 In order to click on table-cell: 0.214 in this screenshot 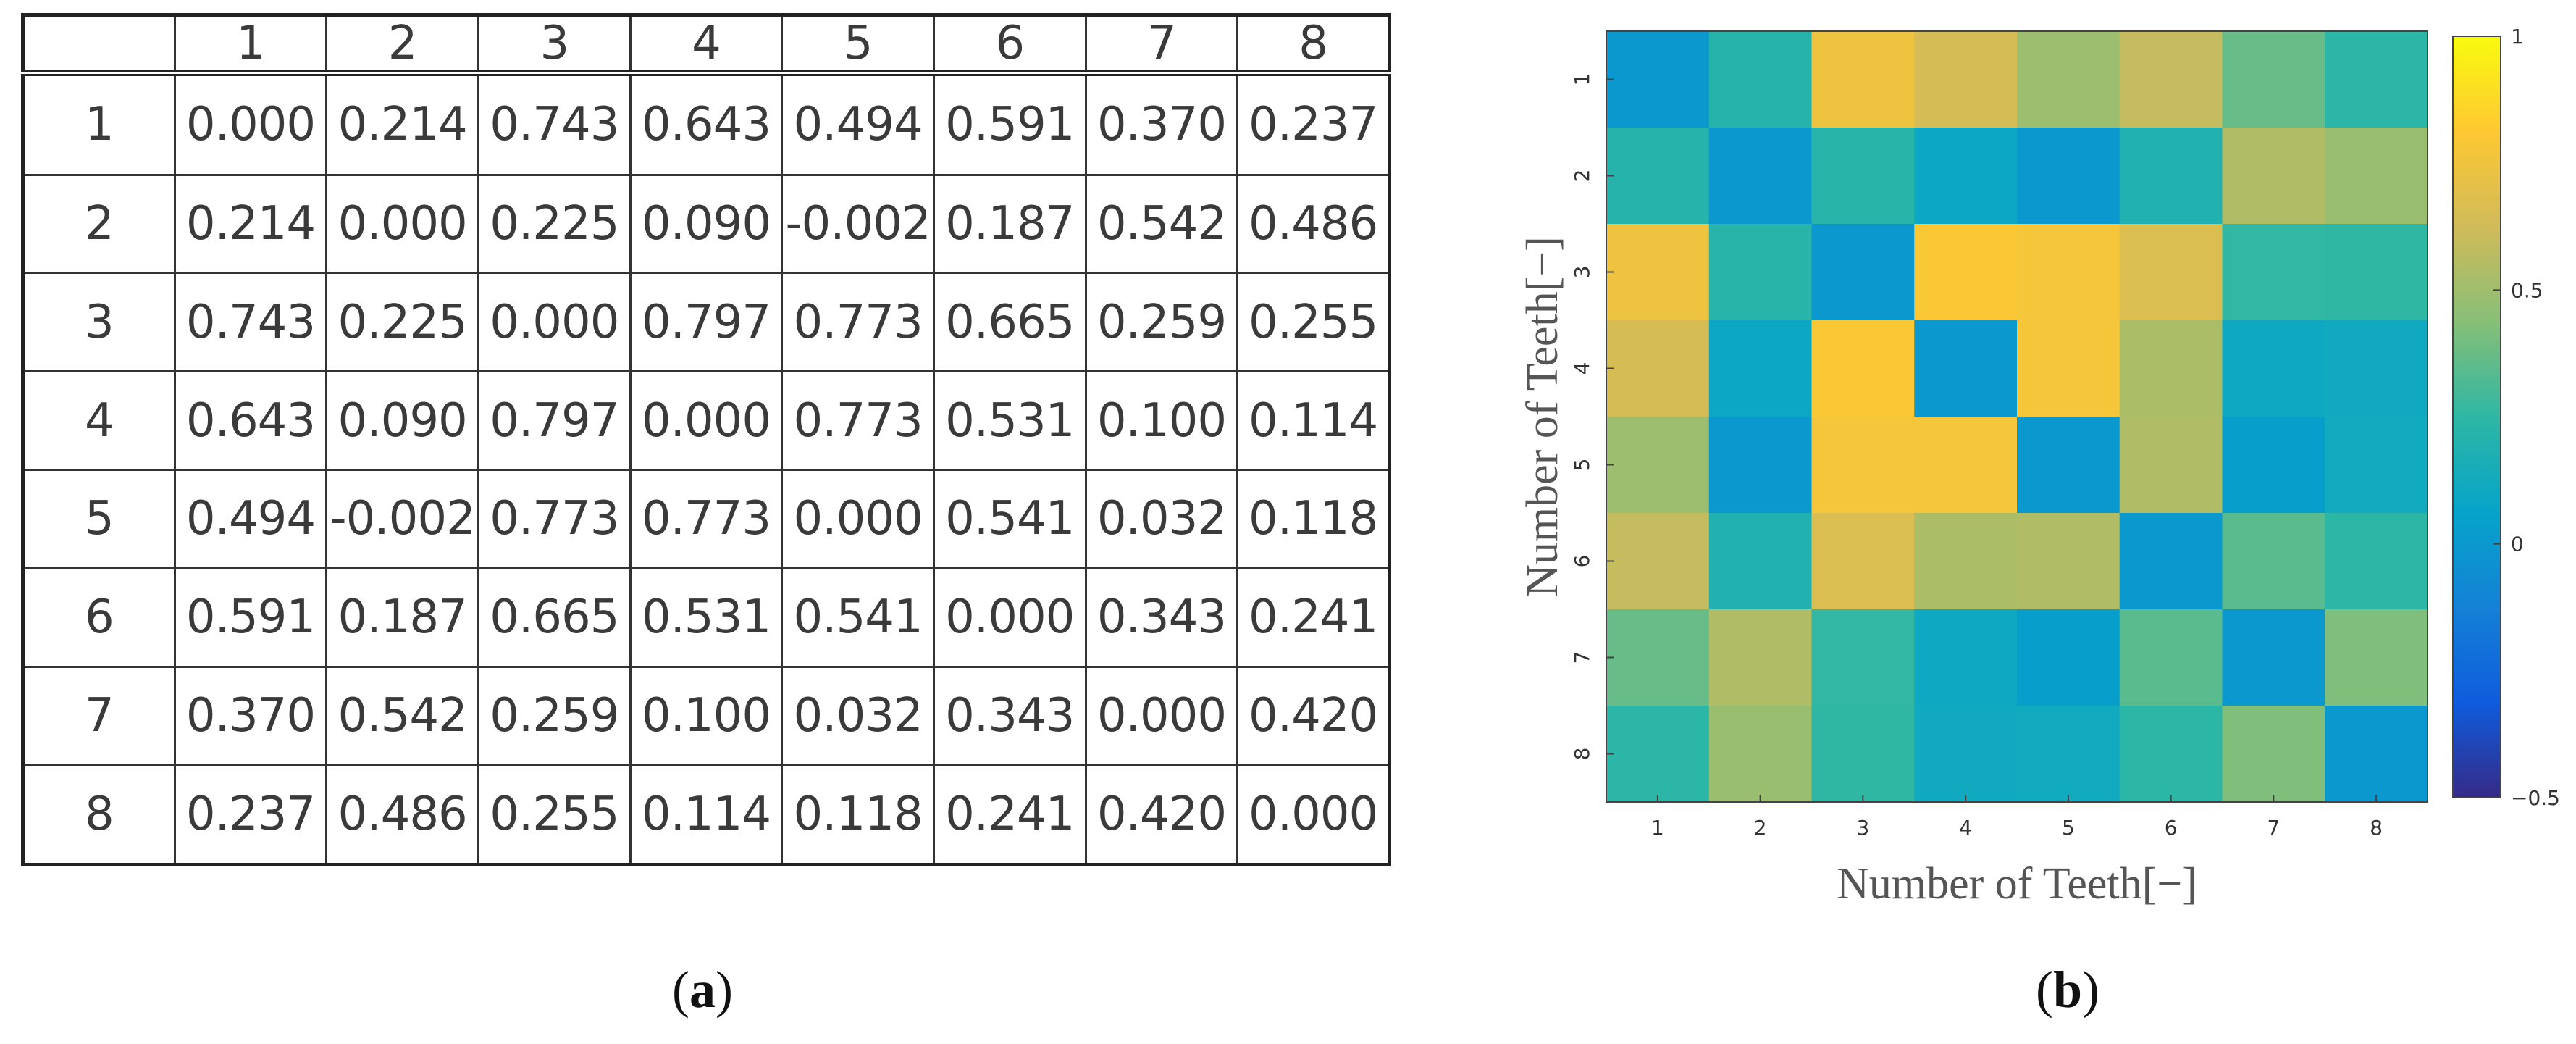, I will do `click(250, 224)`.